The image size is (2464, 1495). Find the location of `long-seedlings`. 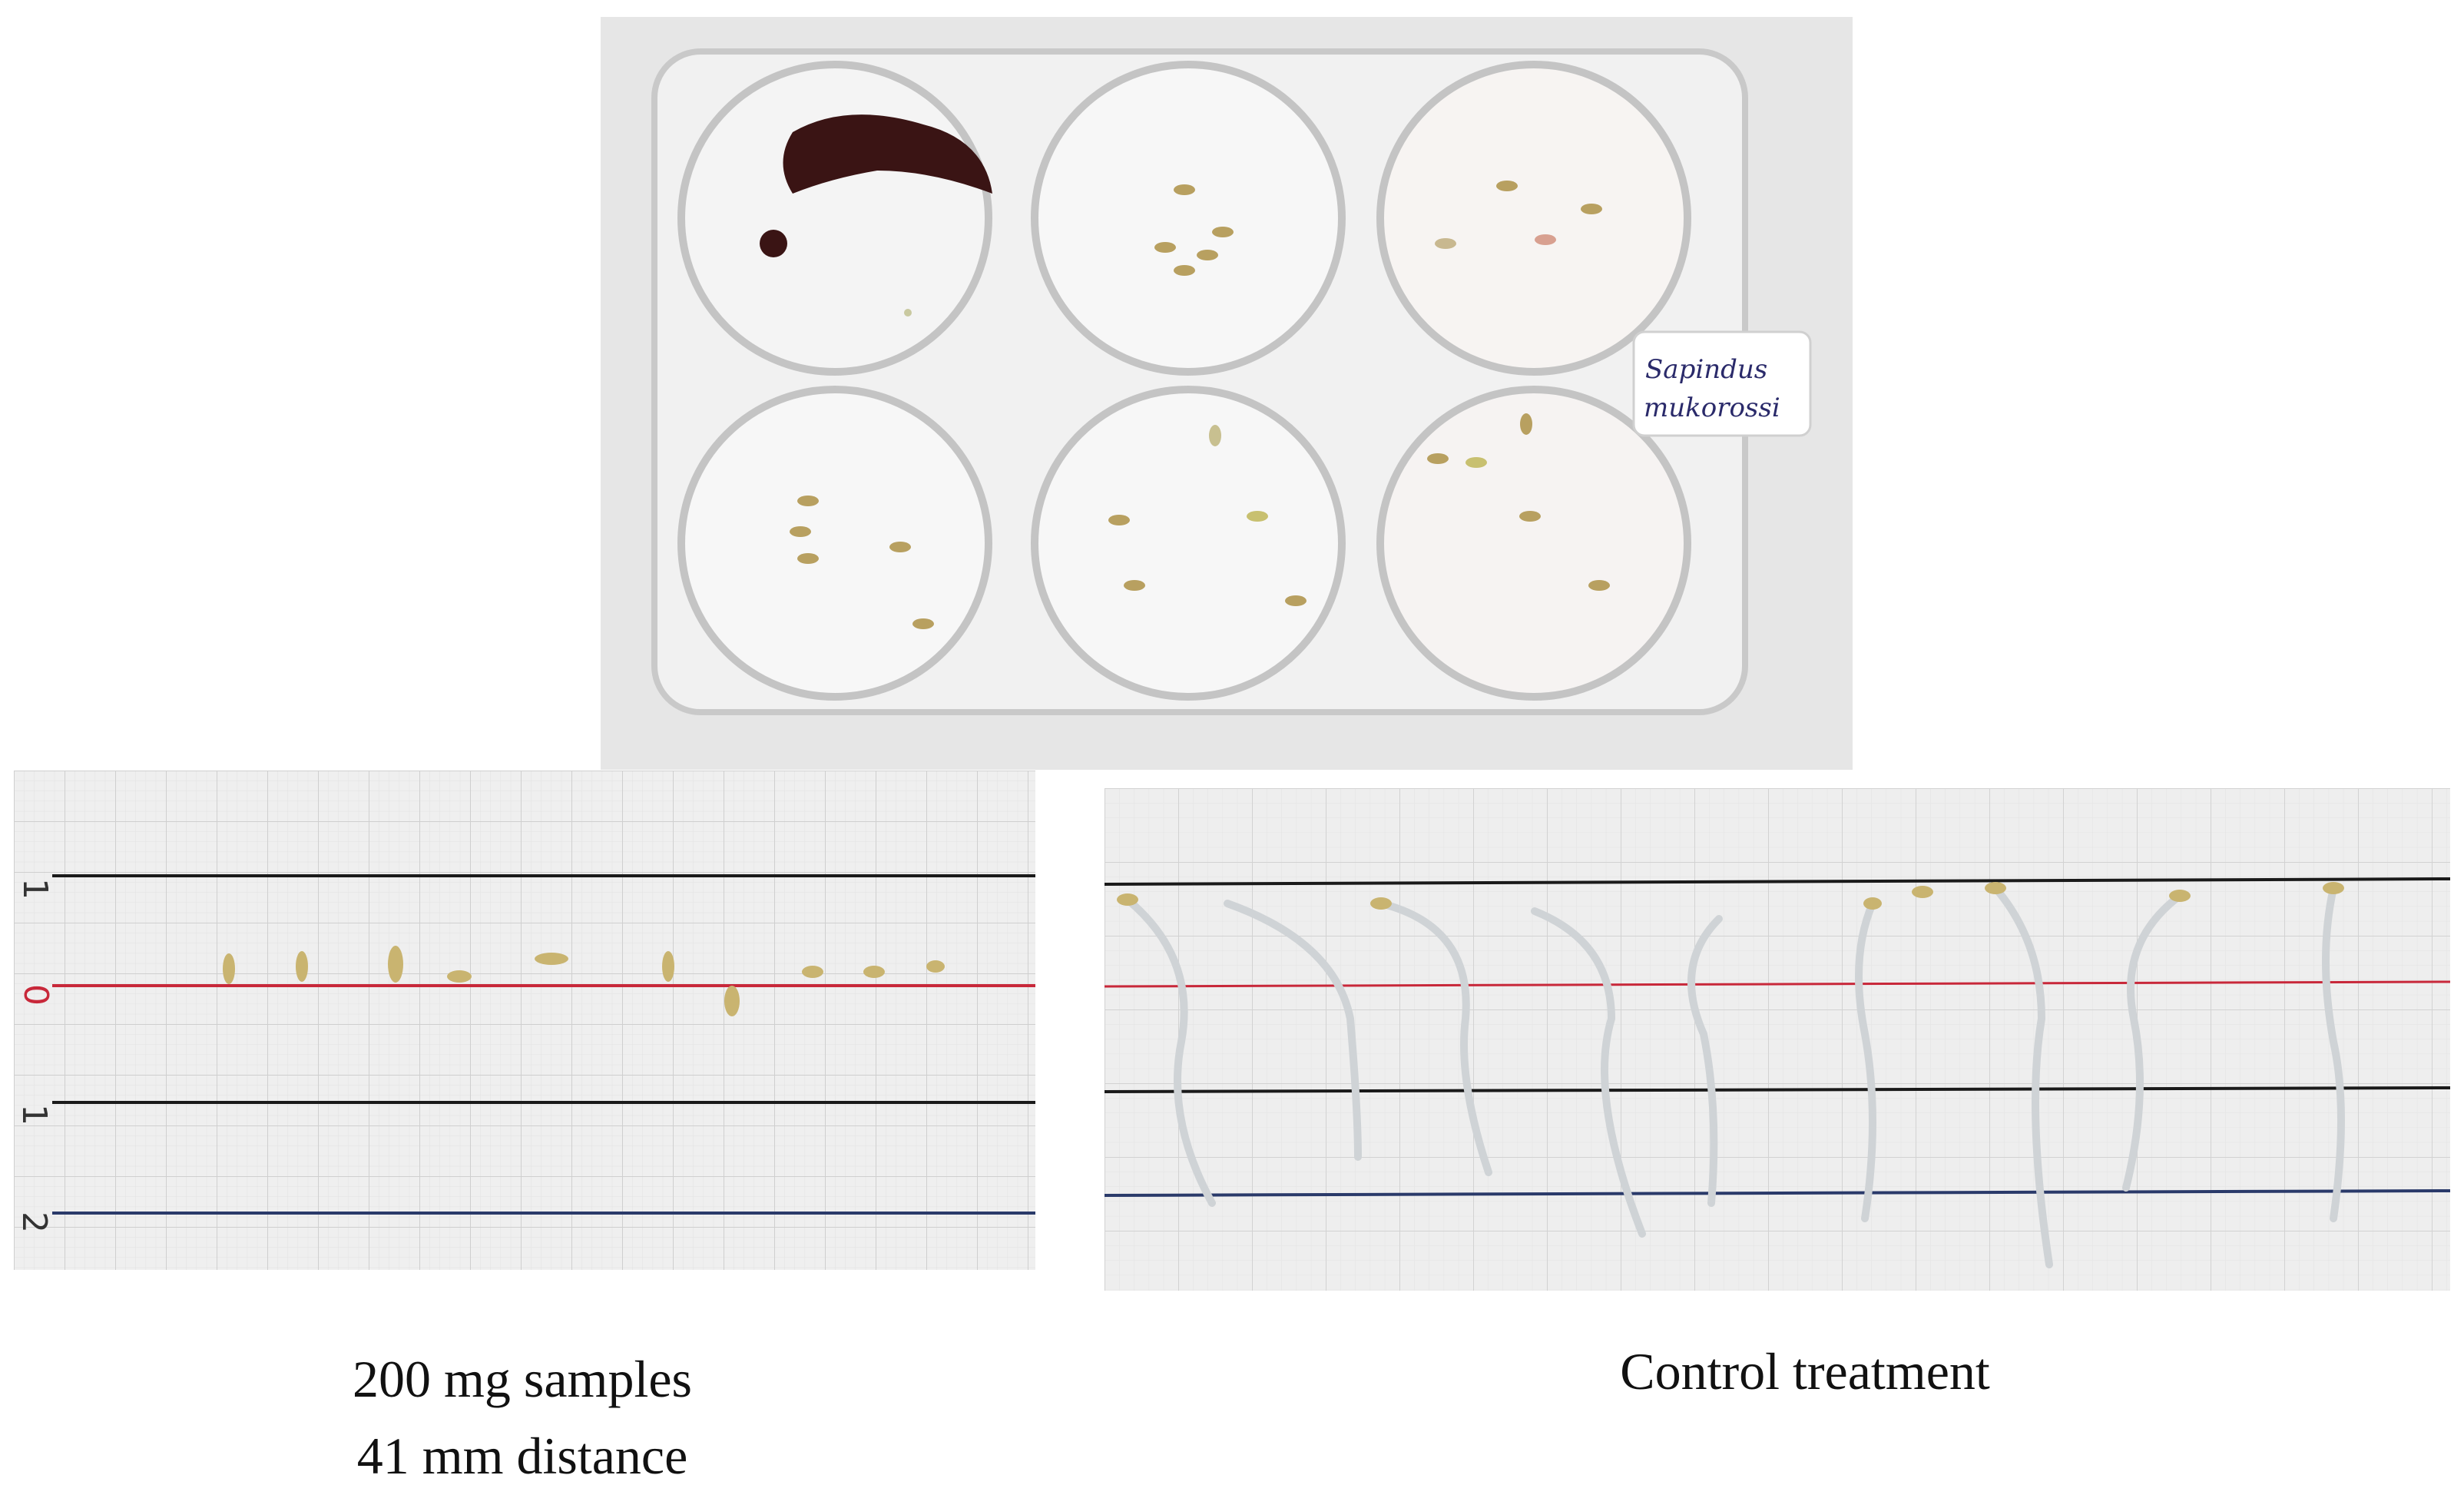

long-seedlings is located at coordinates (1734, 1076).